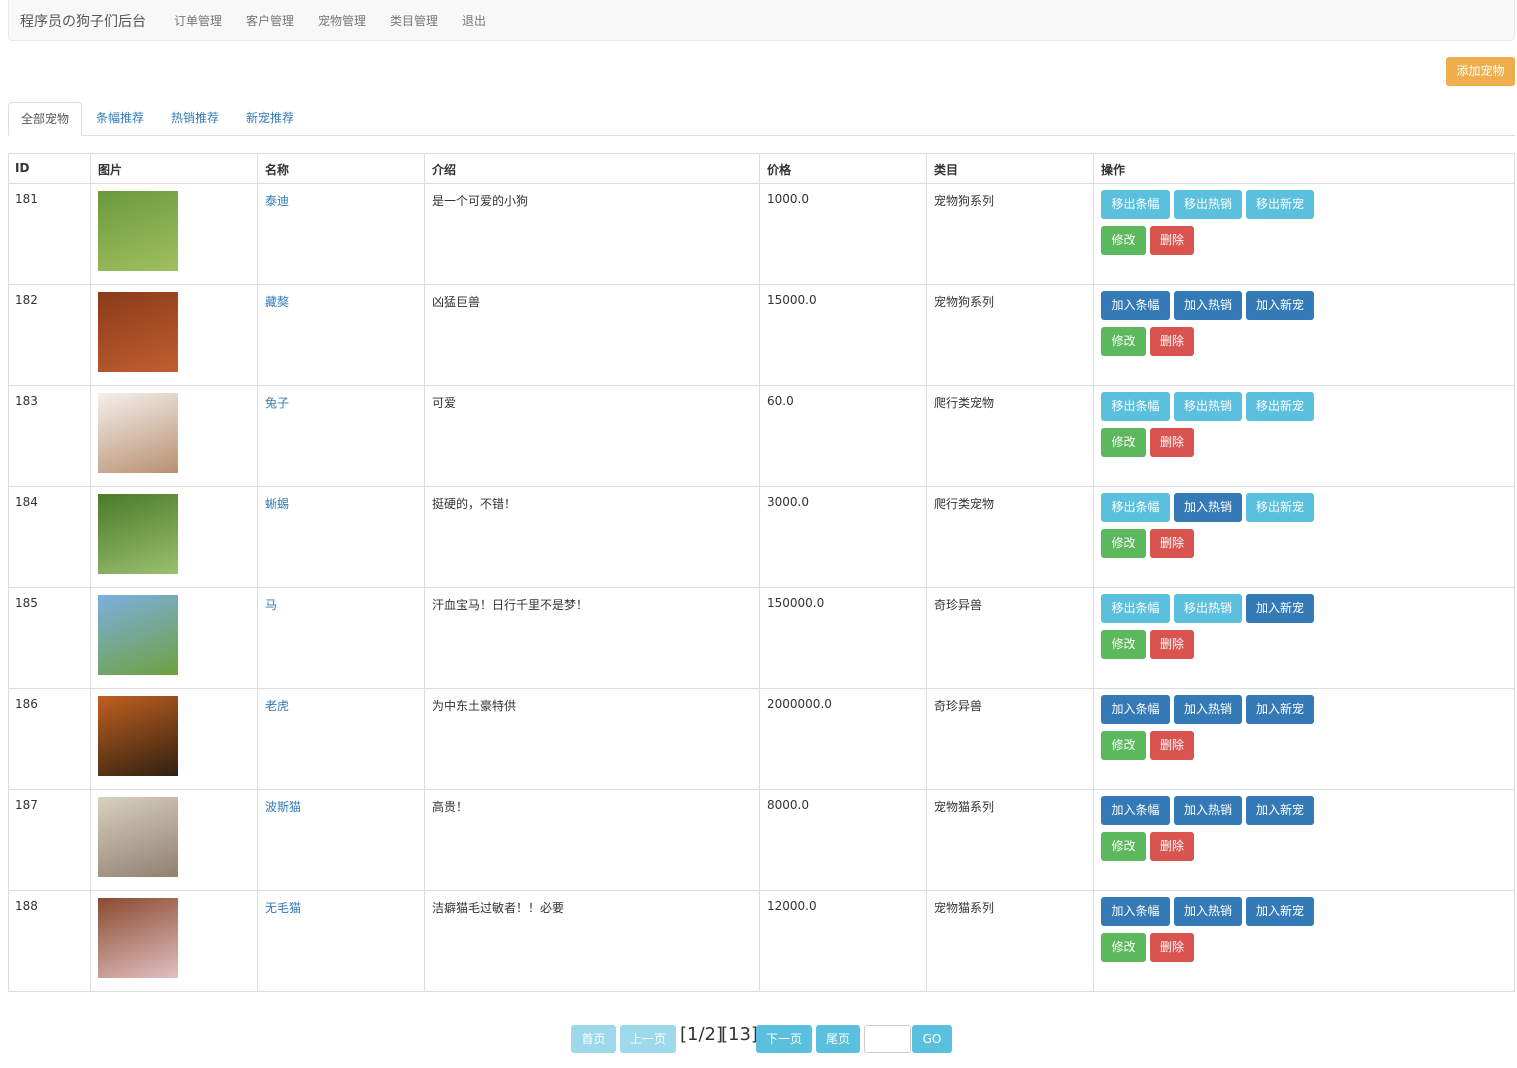 The width and height of the screenshot is (1517, 1068). I want to click on nav-link: 客户管理, so click(270, 21).